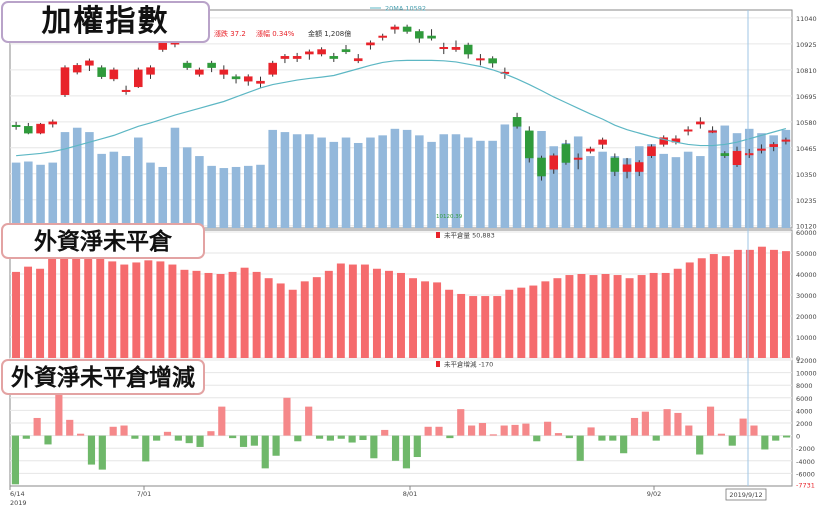 This screenshot has height=511, width=820. I want to click on price-axis-tick-label: 11040, so click(806, 19).